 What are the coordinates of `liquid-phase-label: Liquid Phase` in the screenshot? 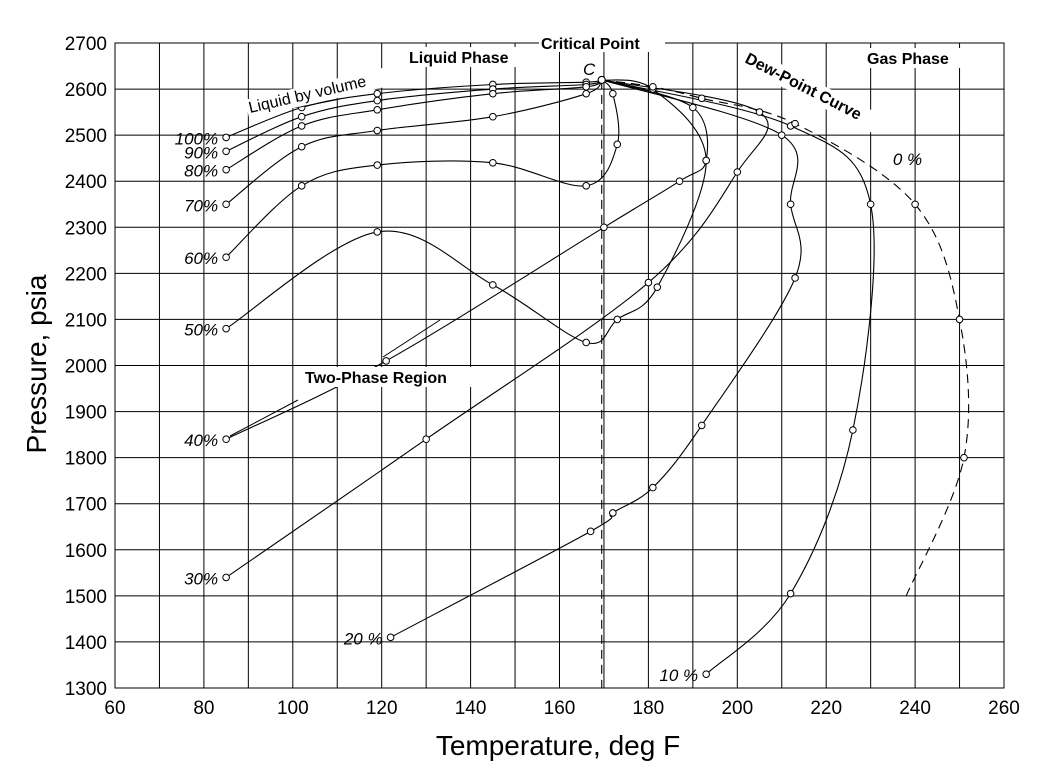 It's located at (459, 58).